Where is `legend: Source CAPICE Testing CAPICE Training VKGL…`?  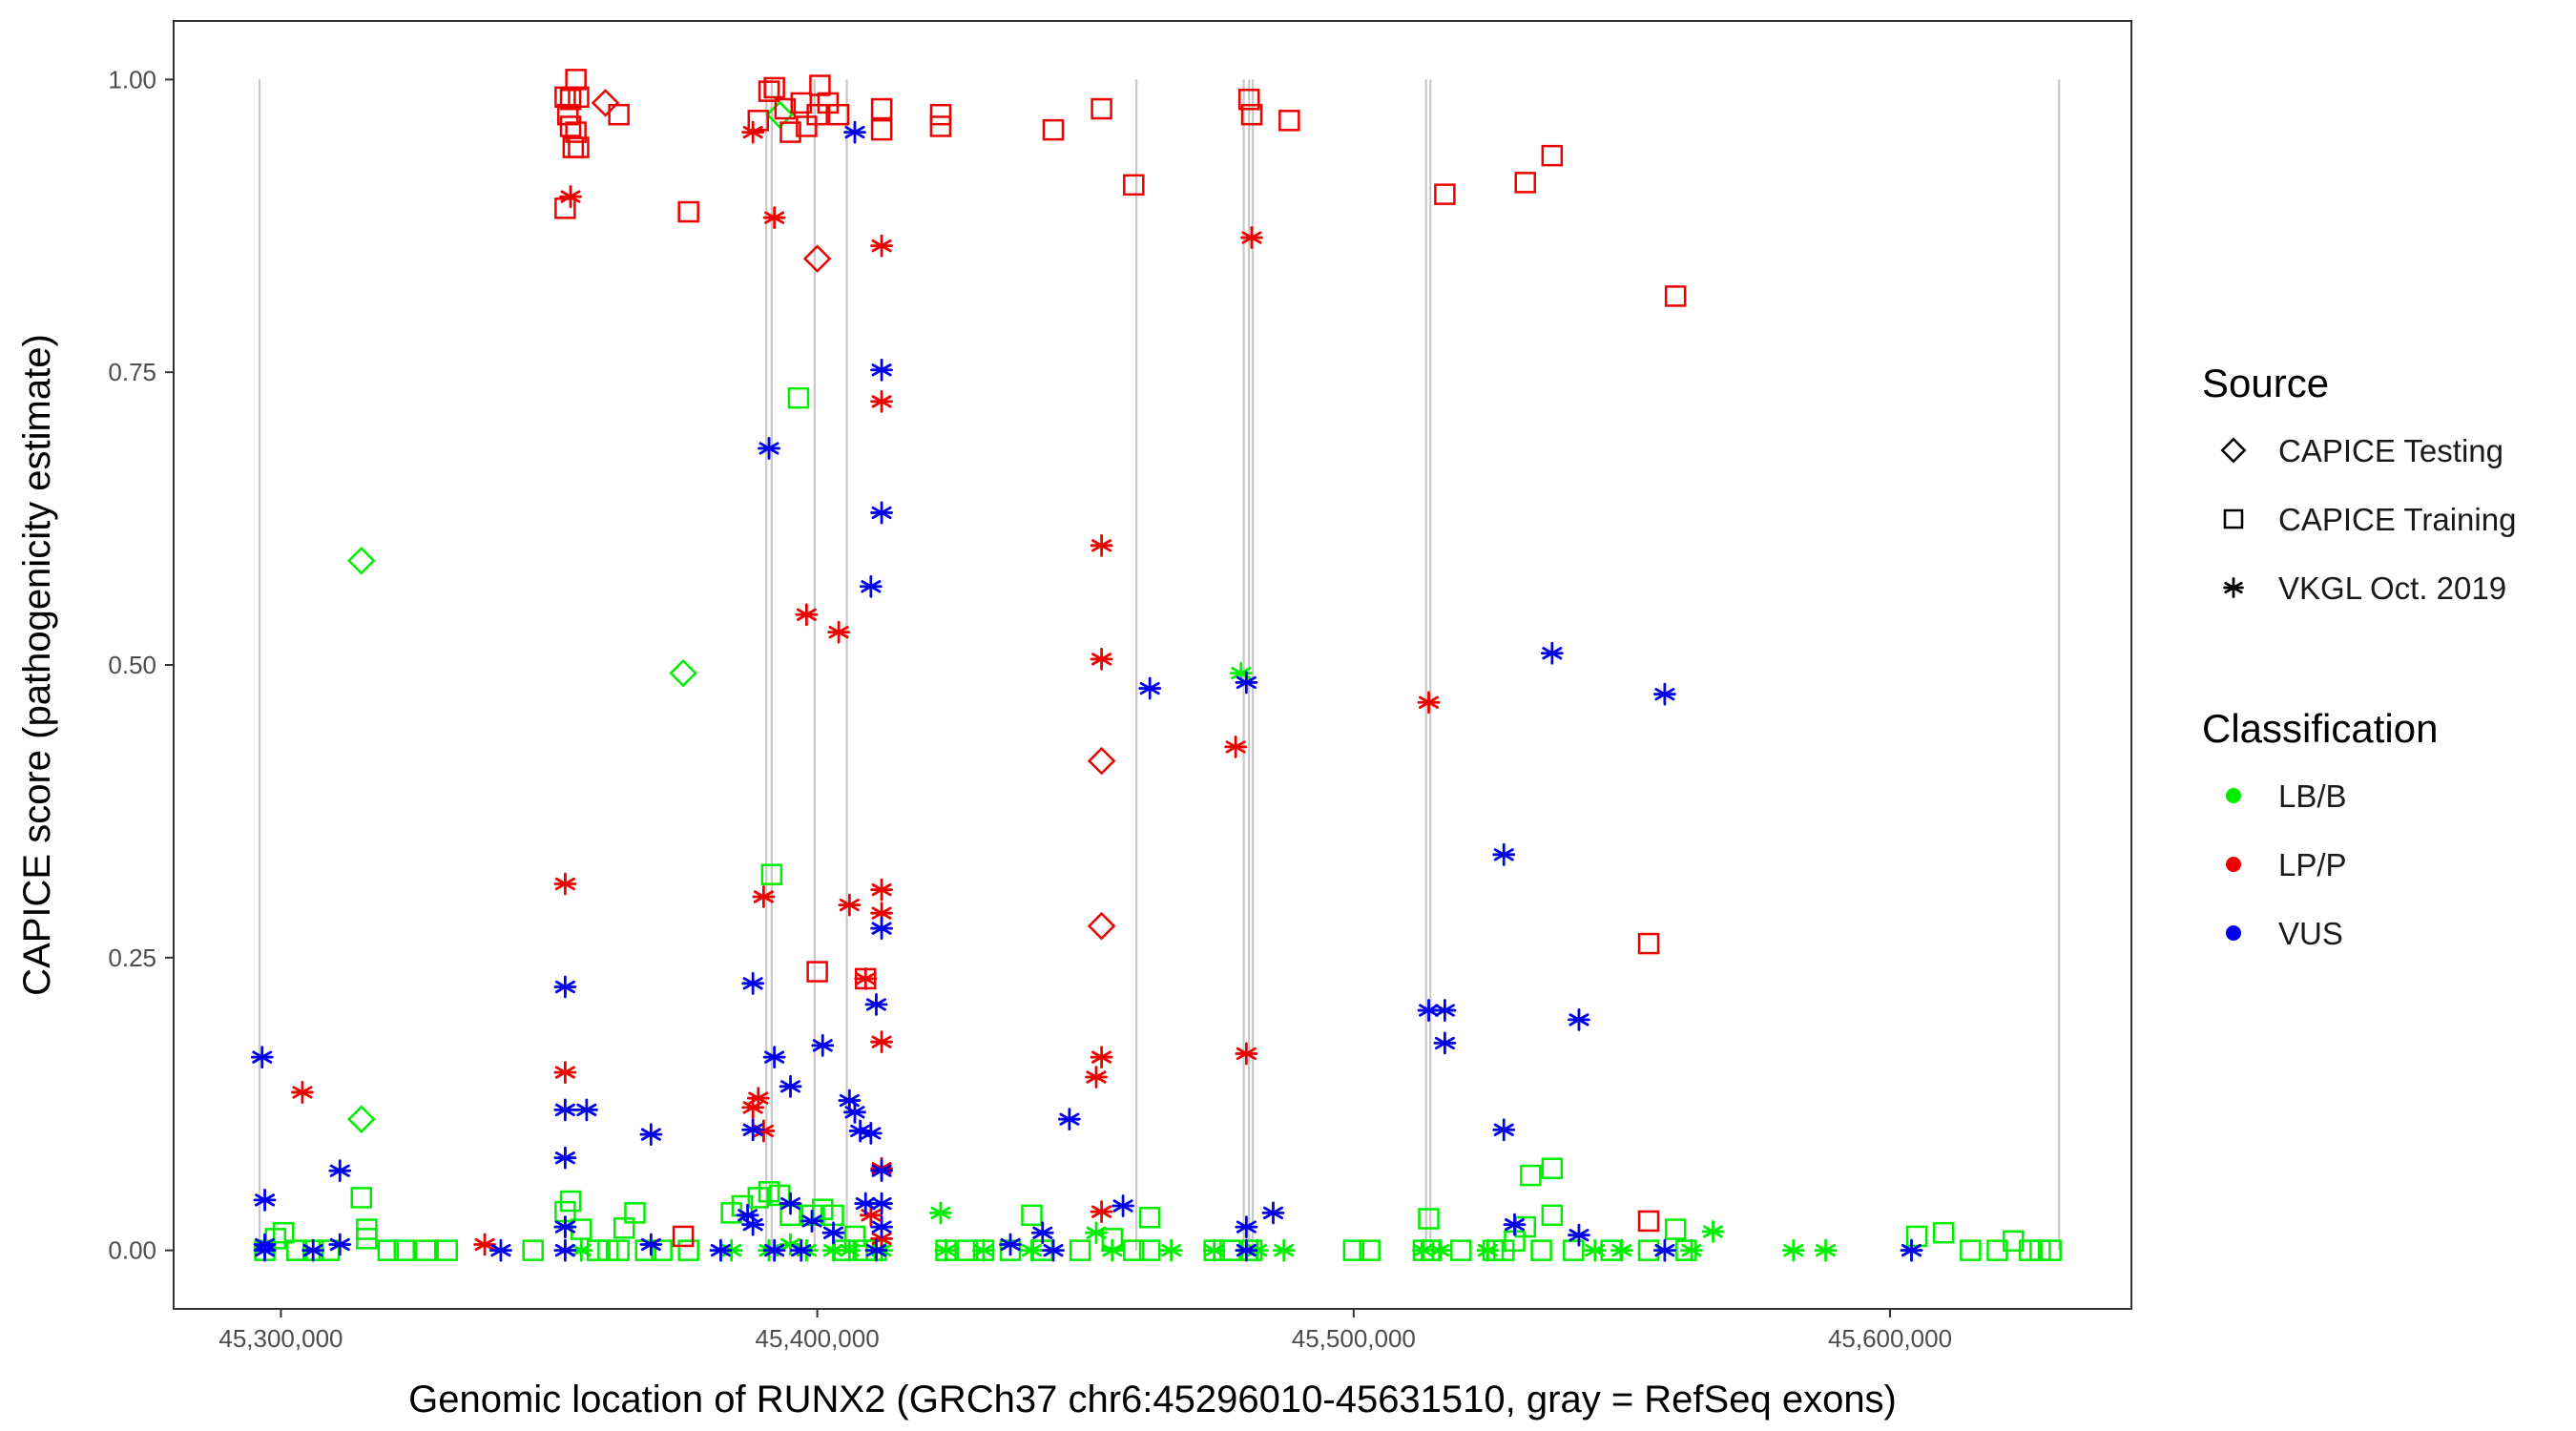 legend: Source CAPICE Testing CAPICE Training VKGL… is located at coordinates (2359, 656).